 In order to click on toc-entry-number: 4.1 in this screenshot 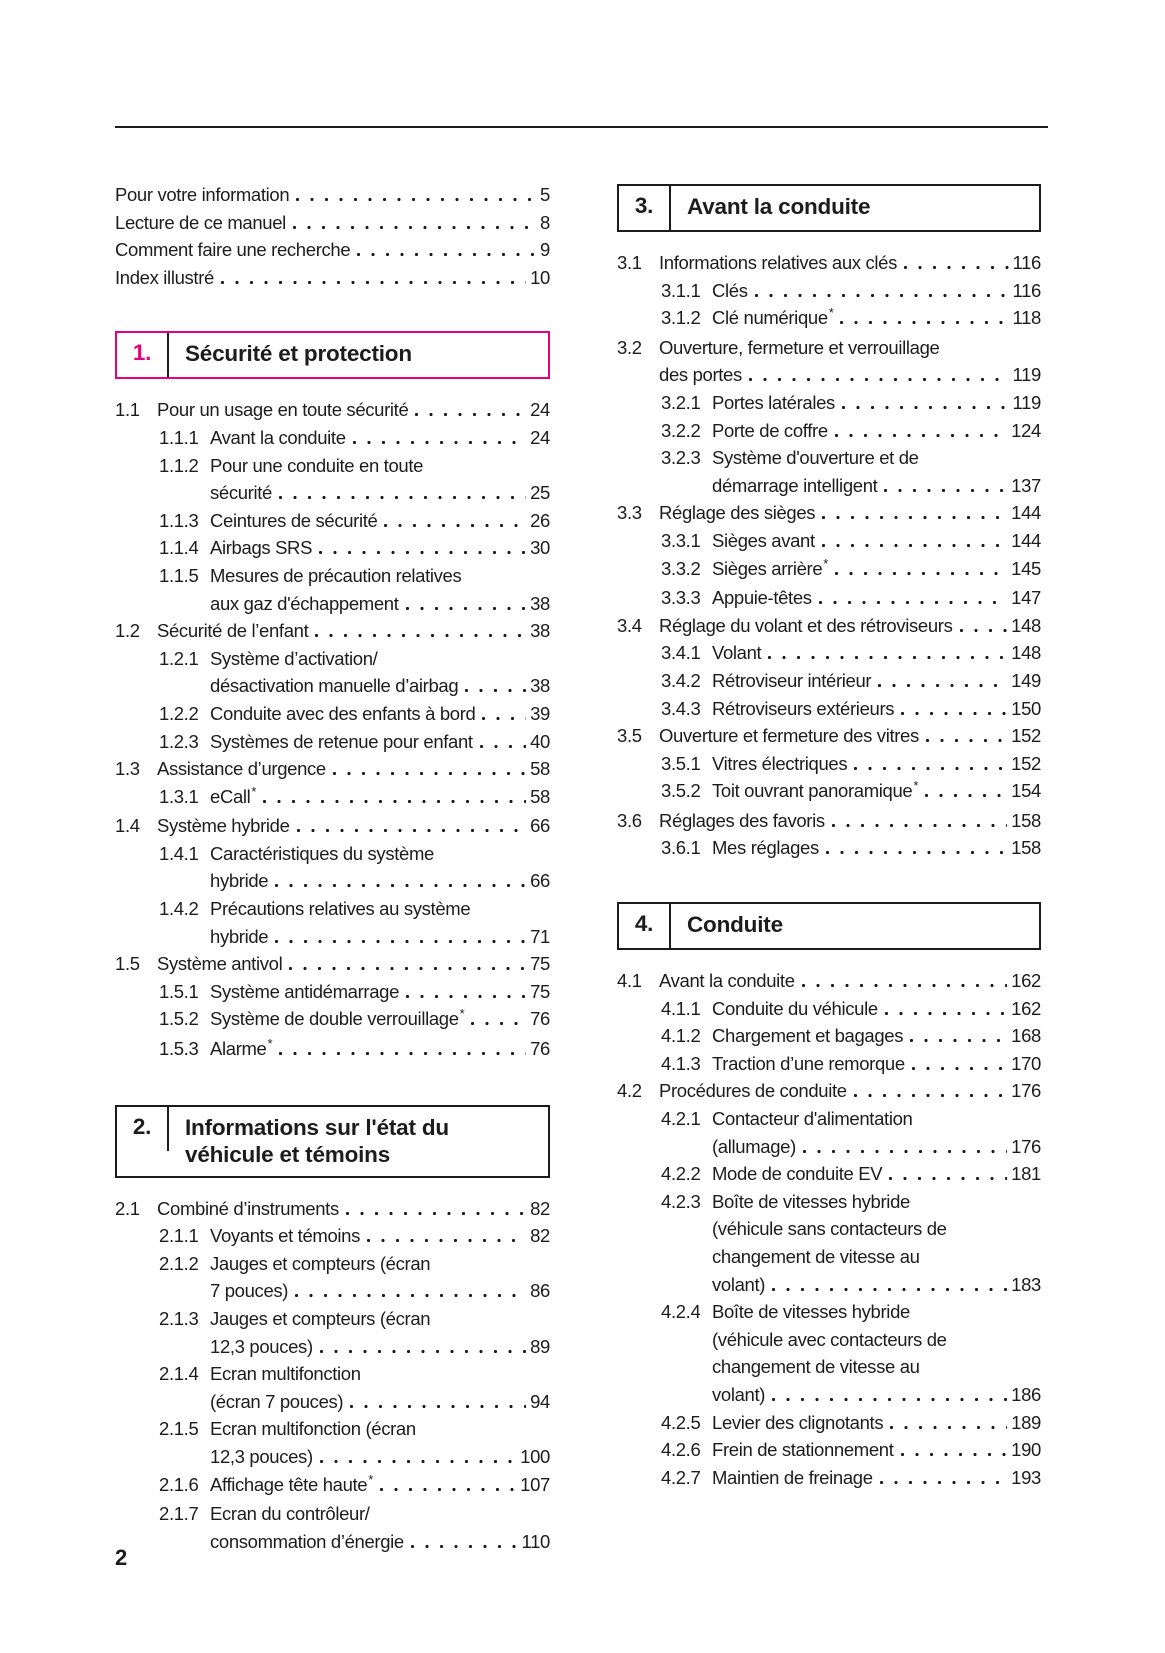, I will do `click(629, 981)`.